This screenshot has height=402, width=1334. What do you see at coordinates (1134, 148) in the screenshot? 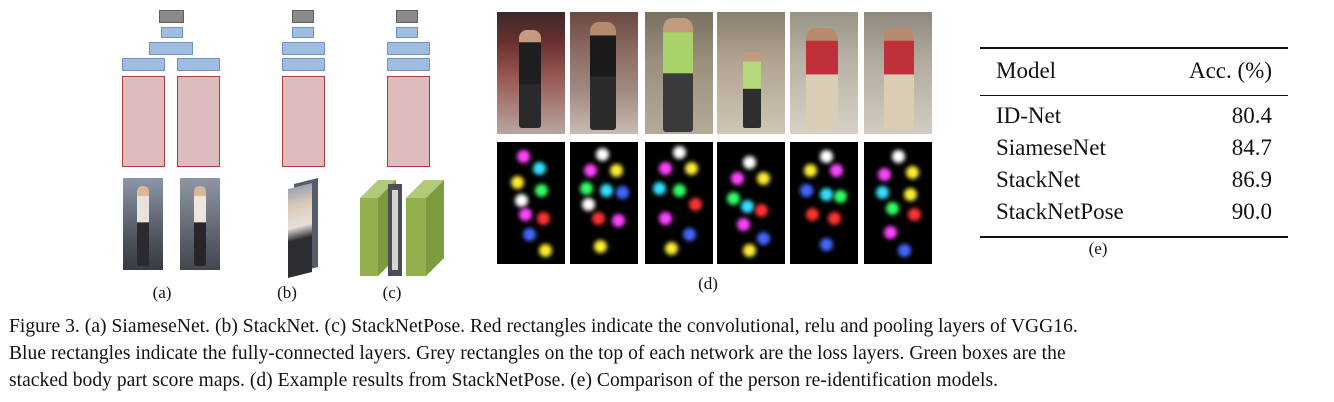
I see `table-row: SiameseNet 84.7` at bounding box center [1134, 148].